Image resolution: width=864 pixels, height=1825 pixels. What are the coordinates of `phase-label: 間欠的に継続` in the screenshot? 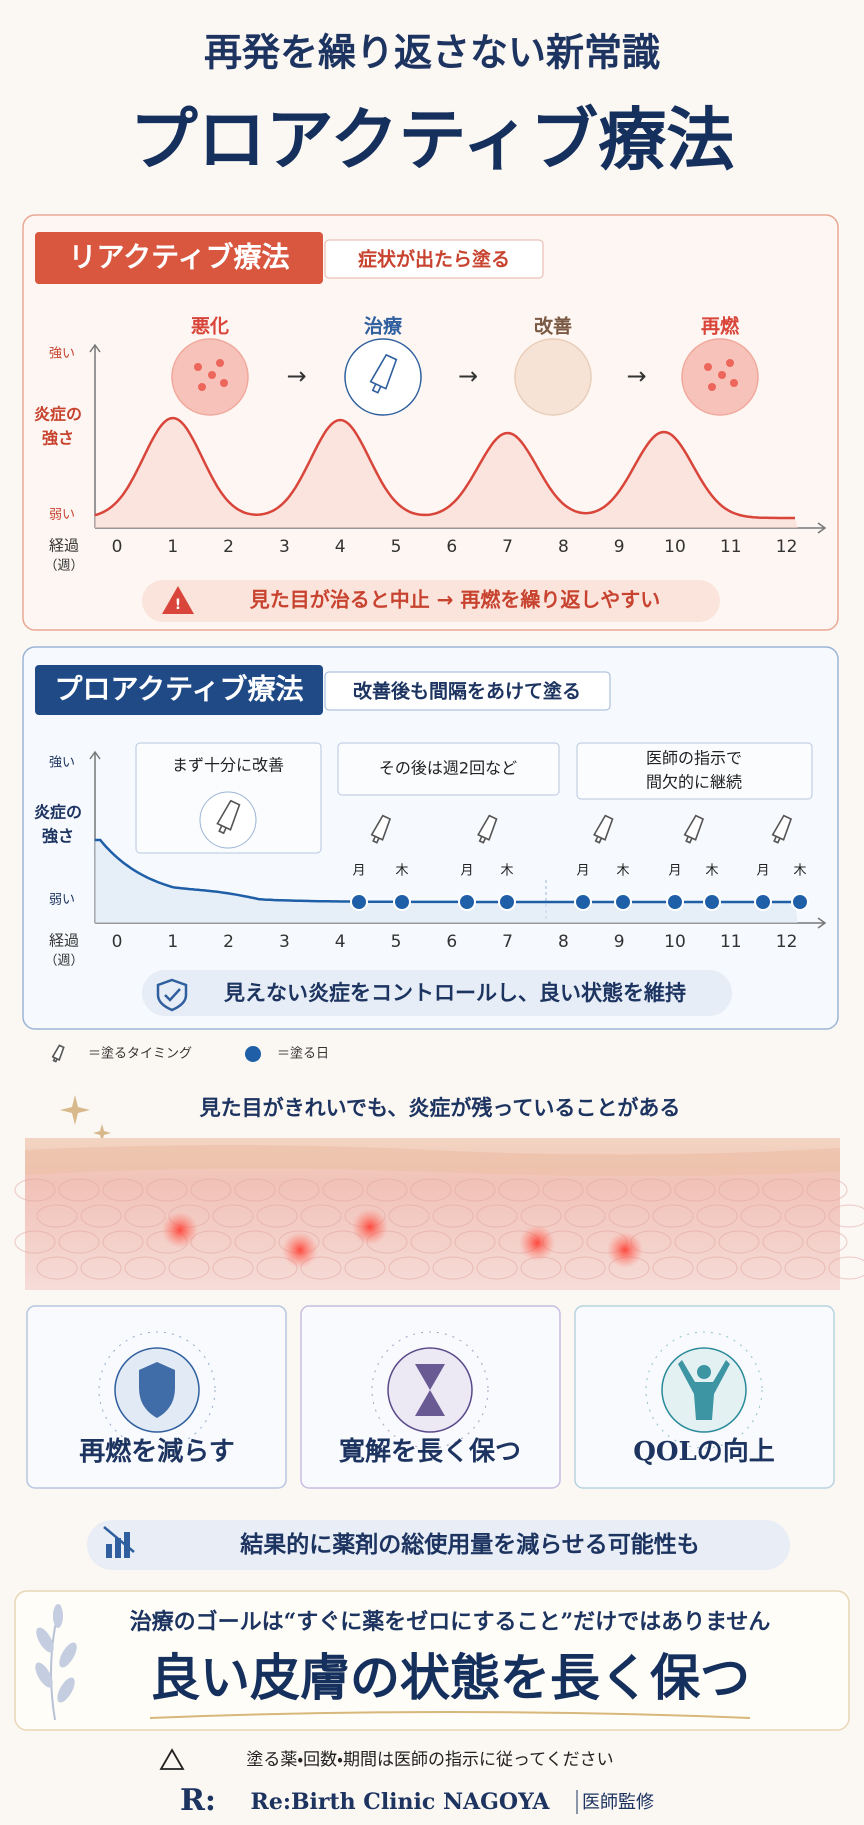 It's located at (694, 782).